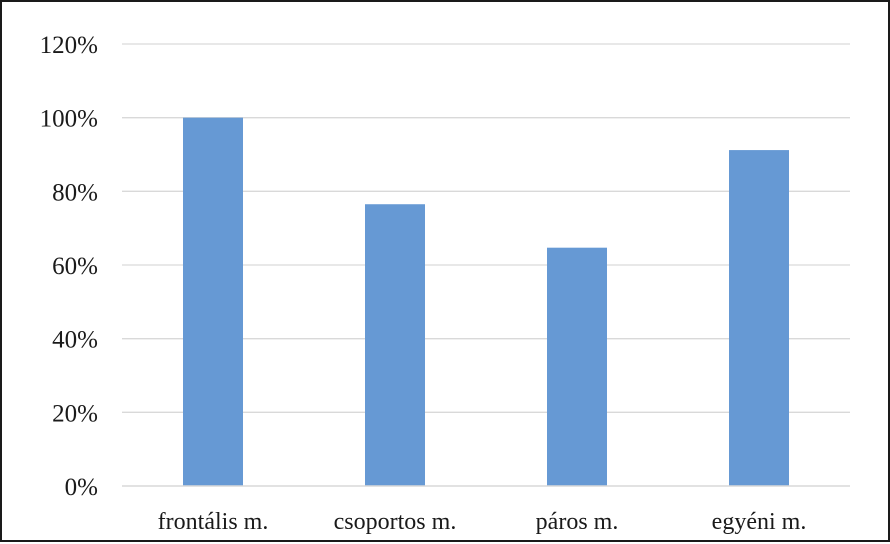  Describe the element at coordinates (577, 522) in the screenshot. I see `x-category-label: páros m.` at that location.